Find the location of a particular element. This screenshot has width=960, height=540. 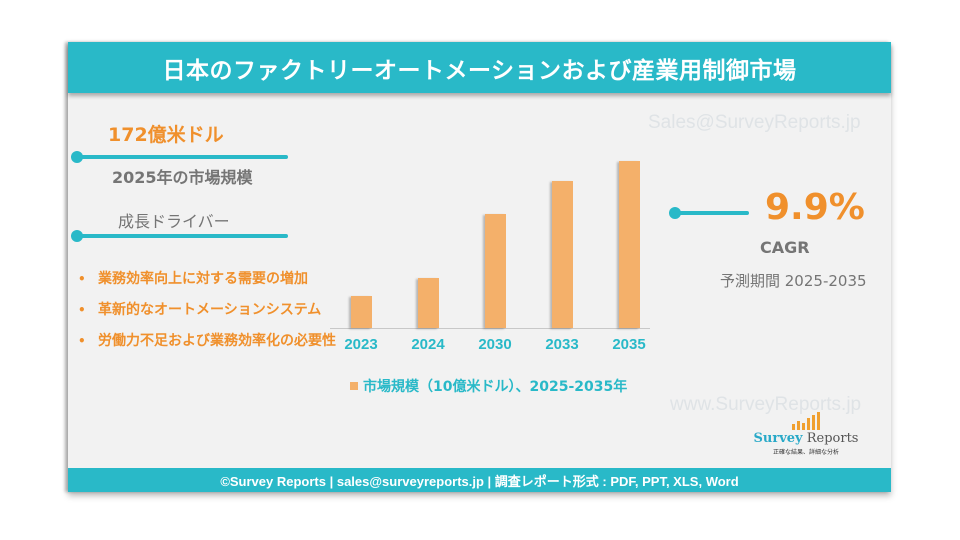

watermark-email: Sales@SurveyReports.jp is located at coordinates (754, 122).